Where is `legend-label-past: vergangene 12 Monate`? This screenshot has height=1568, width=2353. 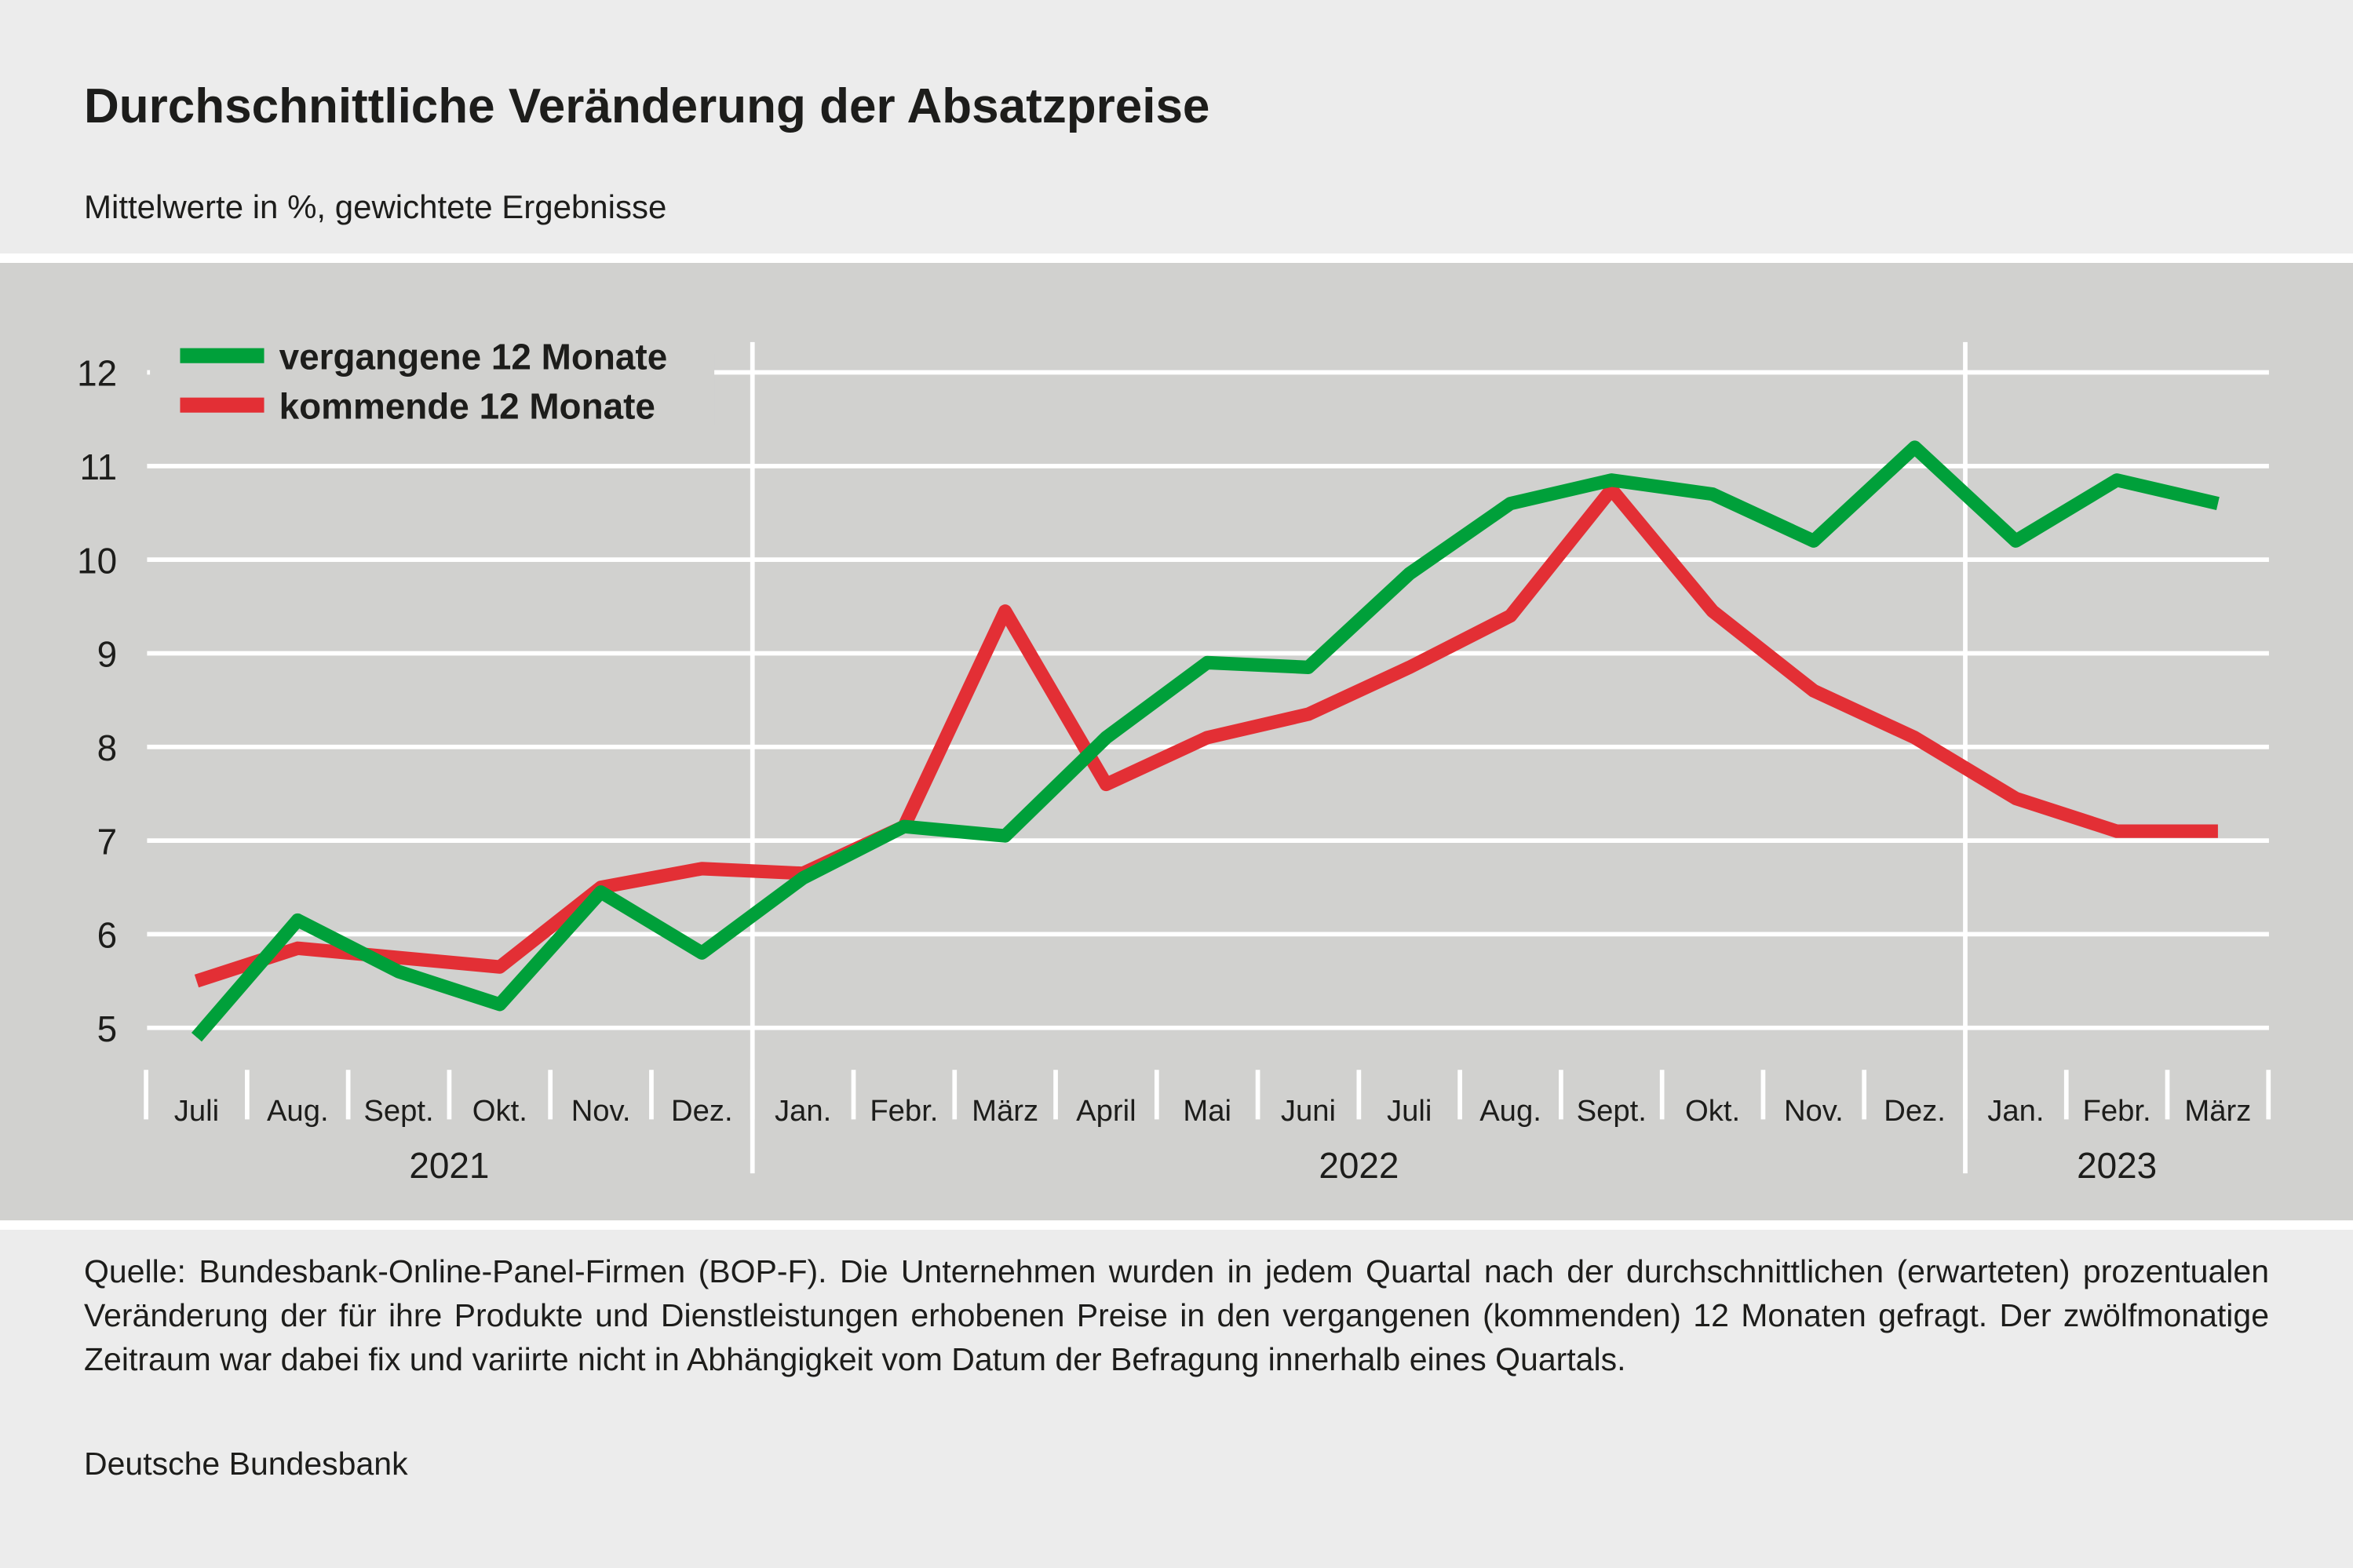 legend-label-past: vergangene 12 Monate is located at coordinates (474, 356).